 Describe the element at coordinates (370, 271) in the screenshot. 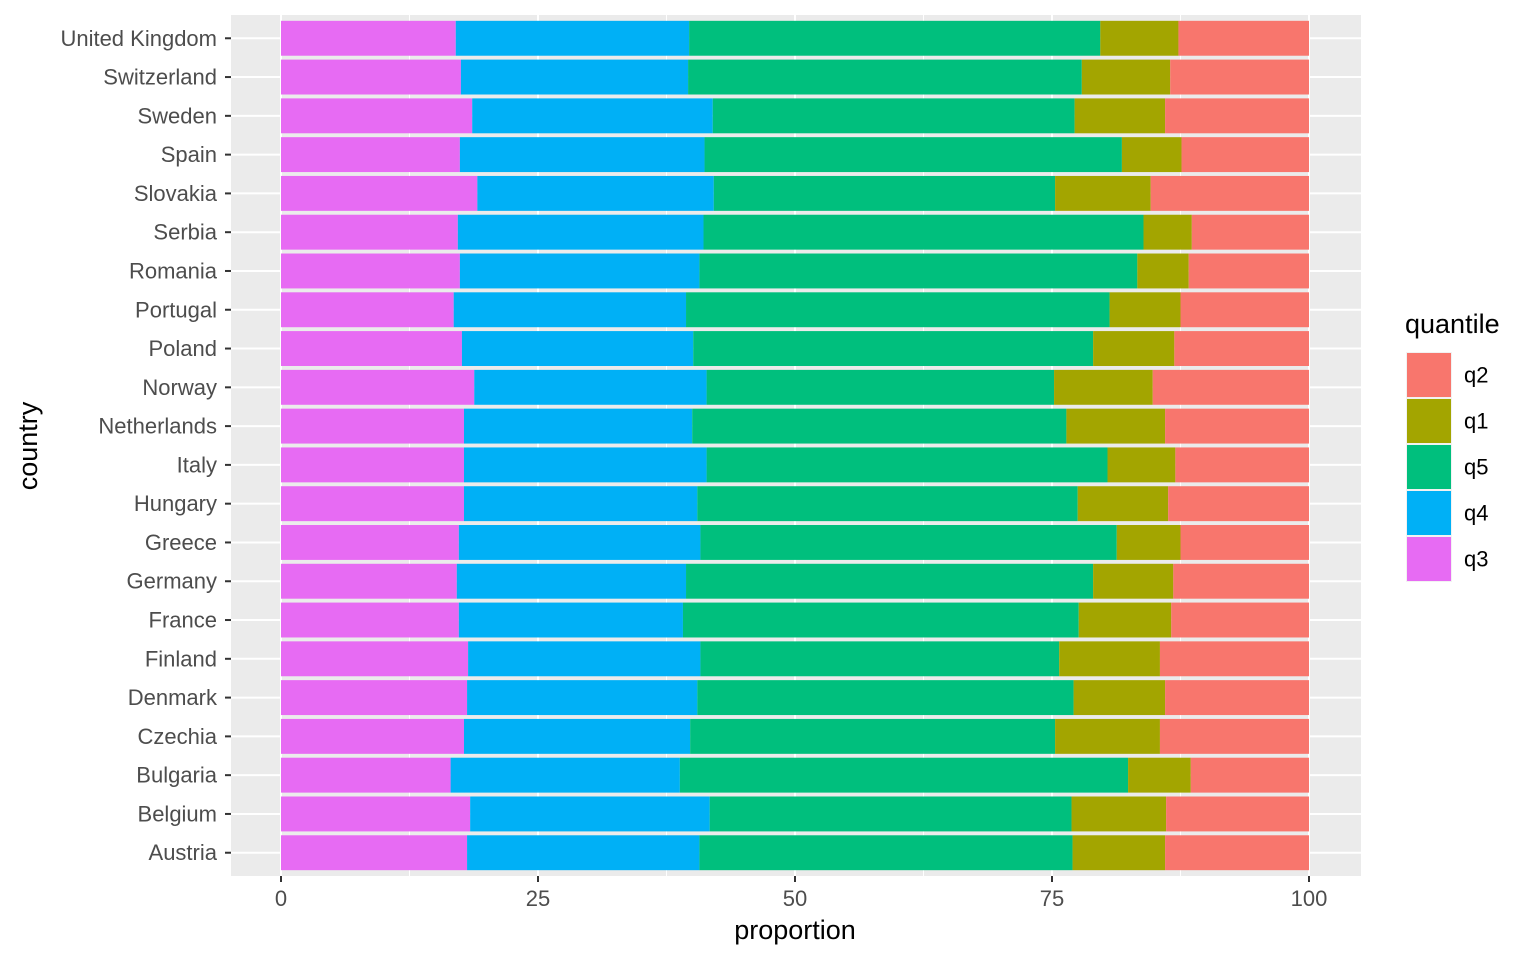

I see `bar-segment-romania-q3` at that location.